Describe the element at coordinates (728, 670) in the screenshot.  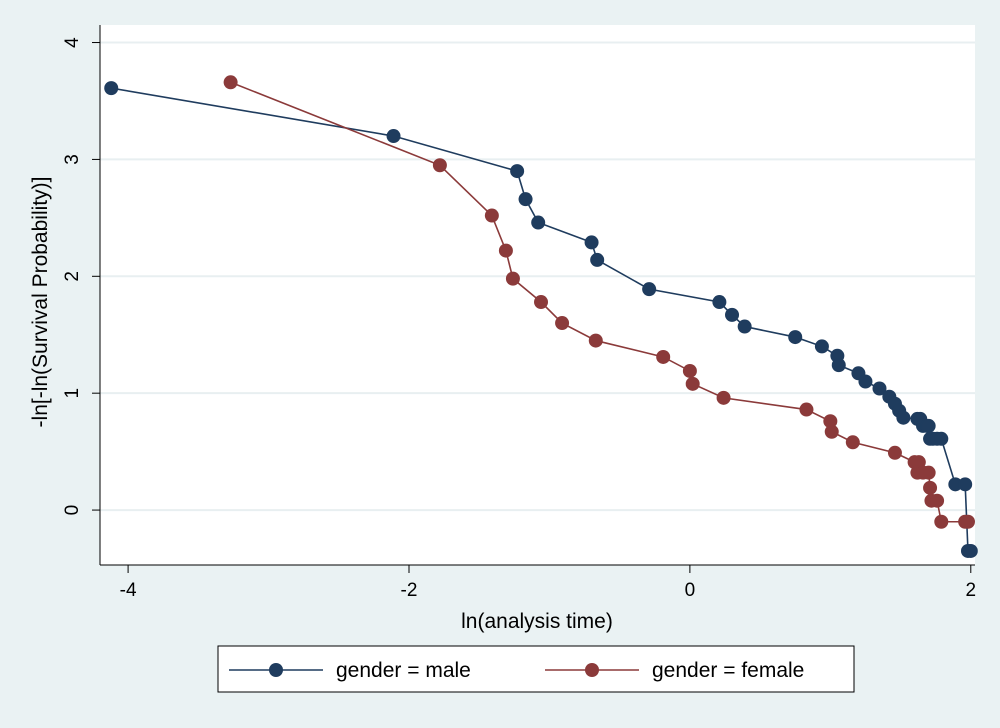
I see `legend-label: gender = female` at that location.